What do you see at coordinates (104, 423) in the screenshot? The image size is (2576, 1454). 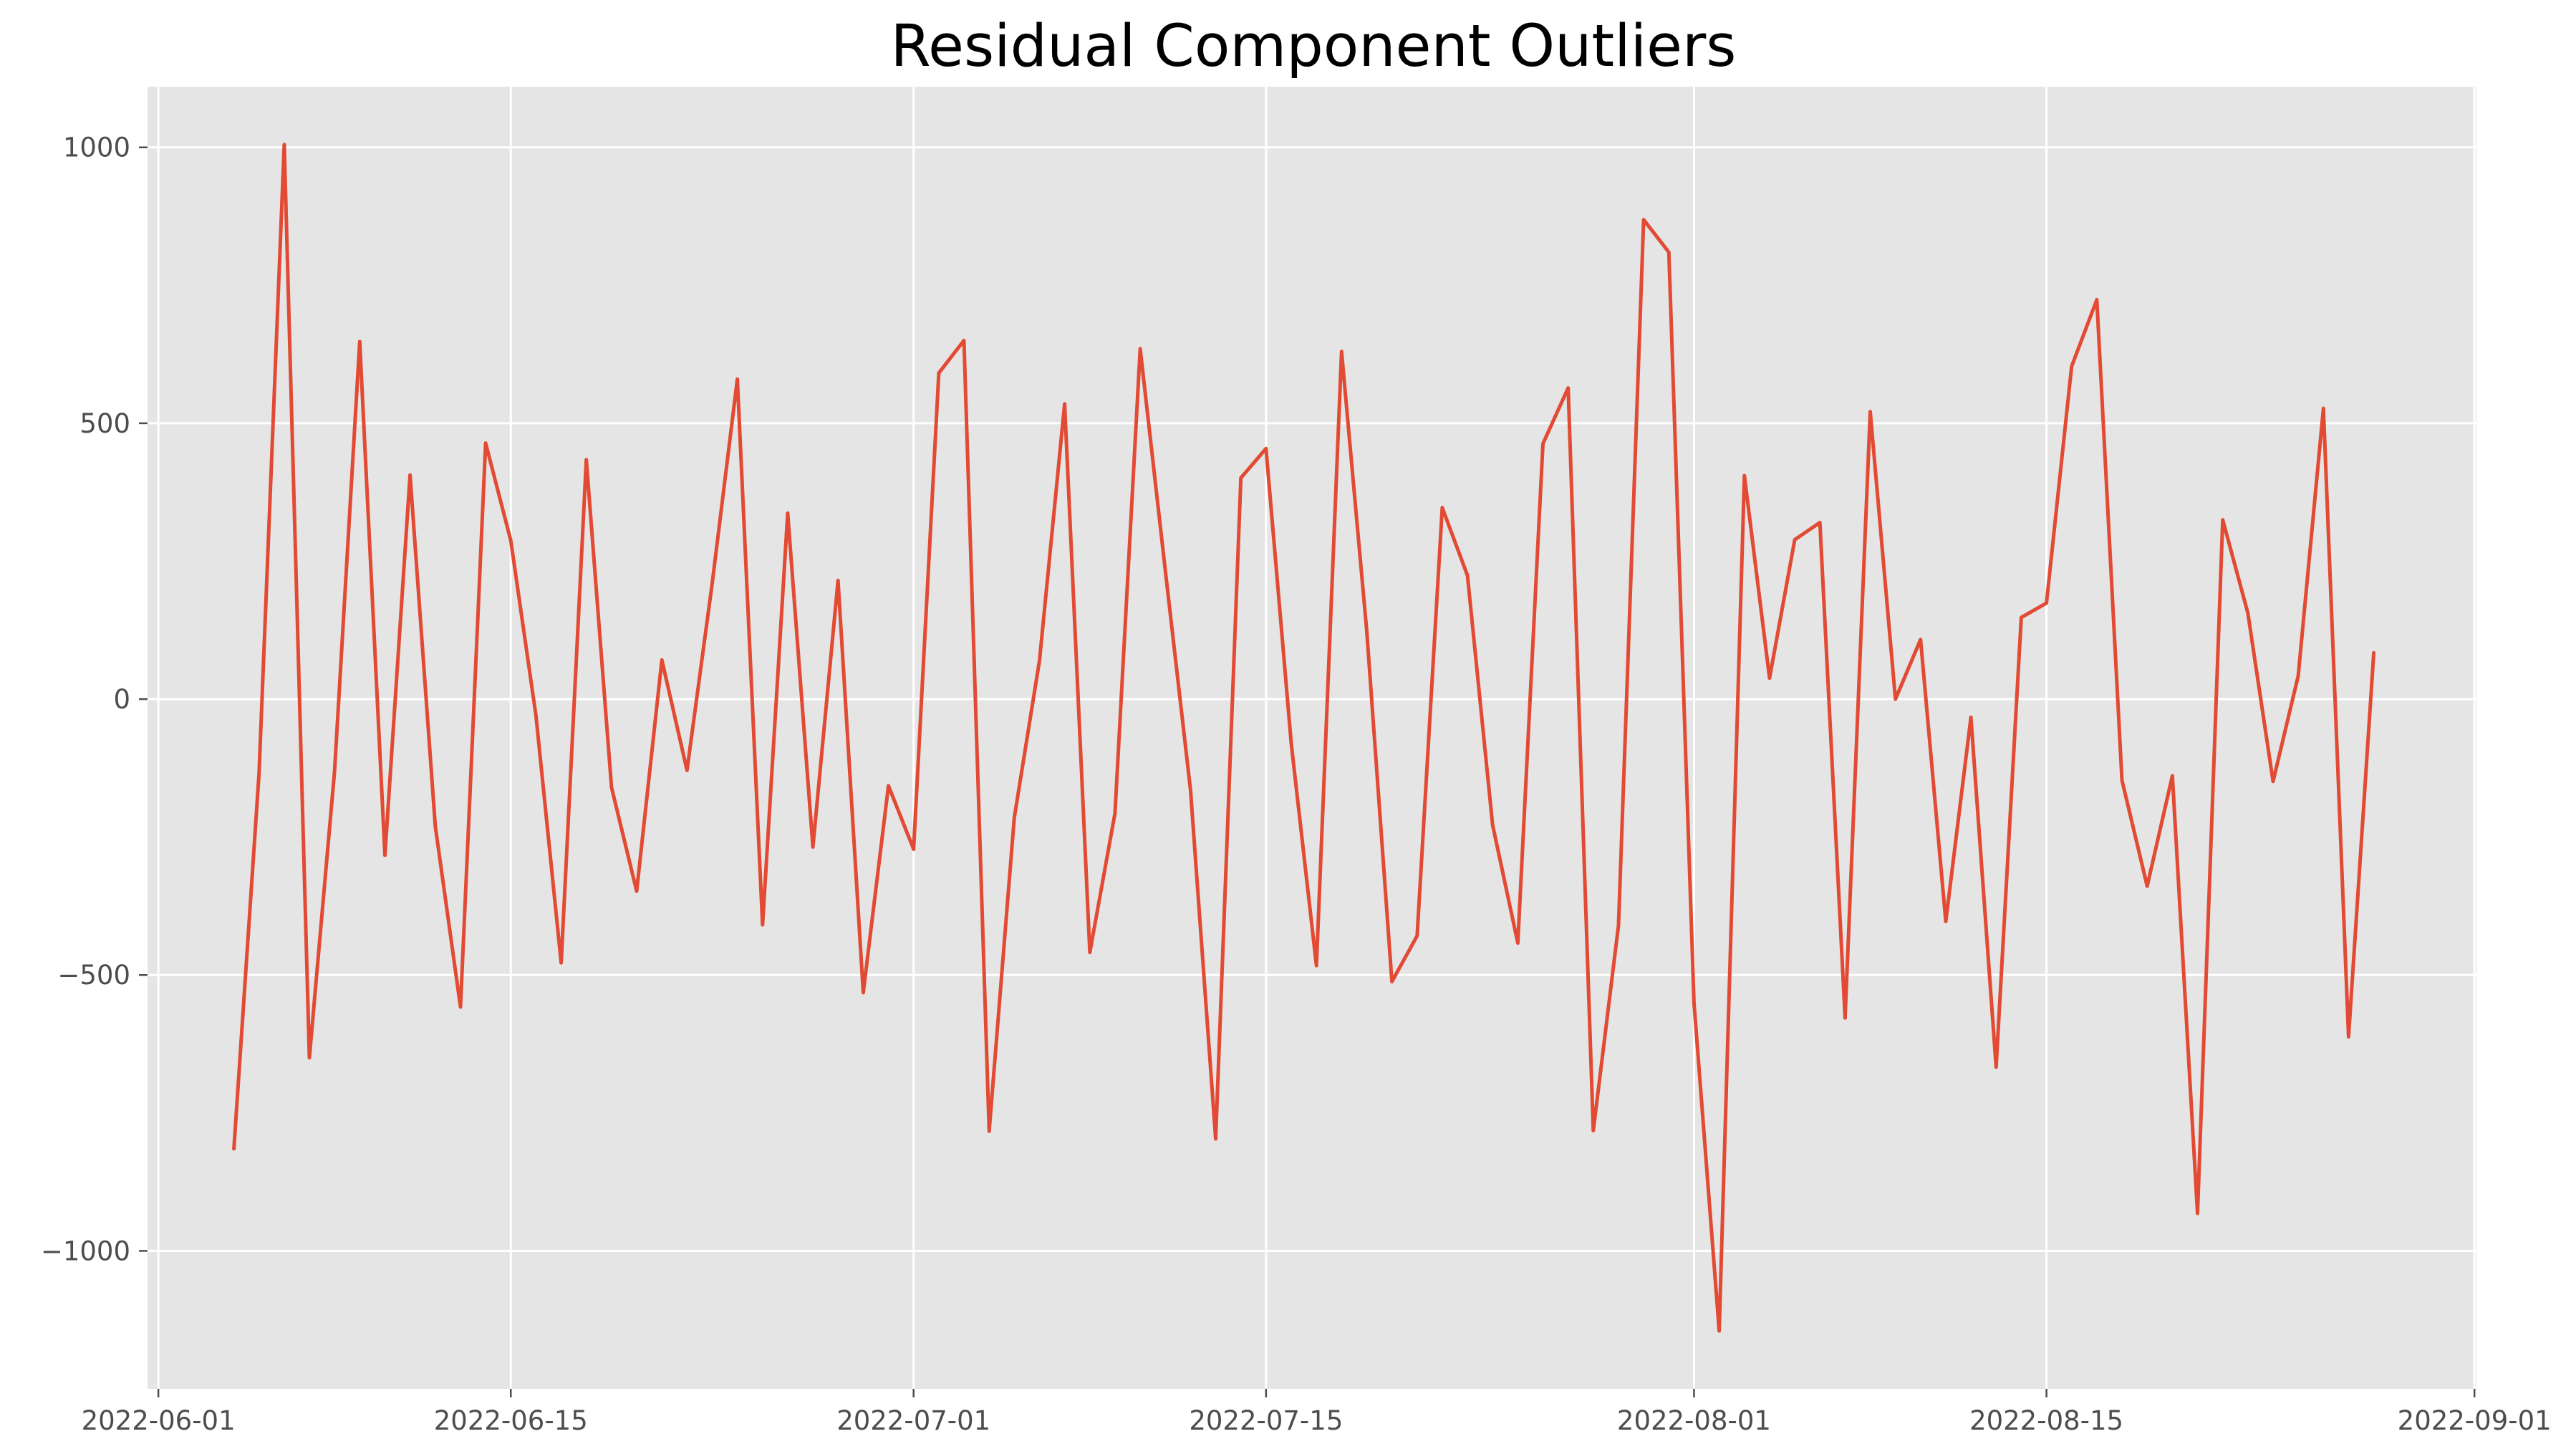 I see `y-tick-label: 500` at bounding box center [104, 423].